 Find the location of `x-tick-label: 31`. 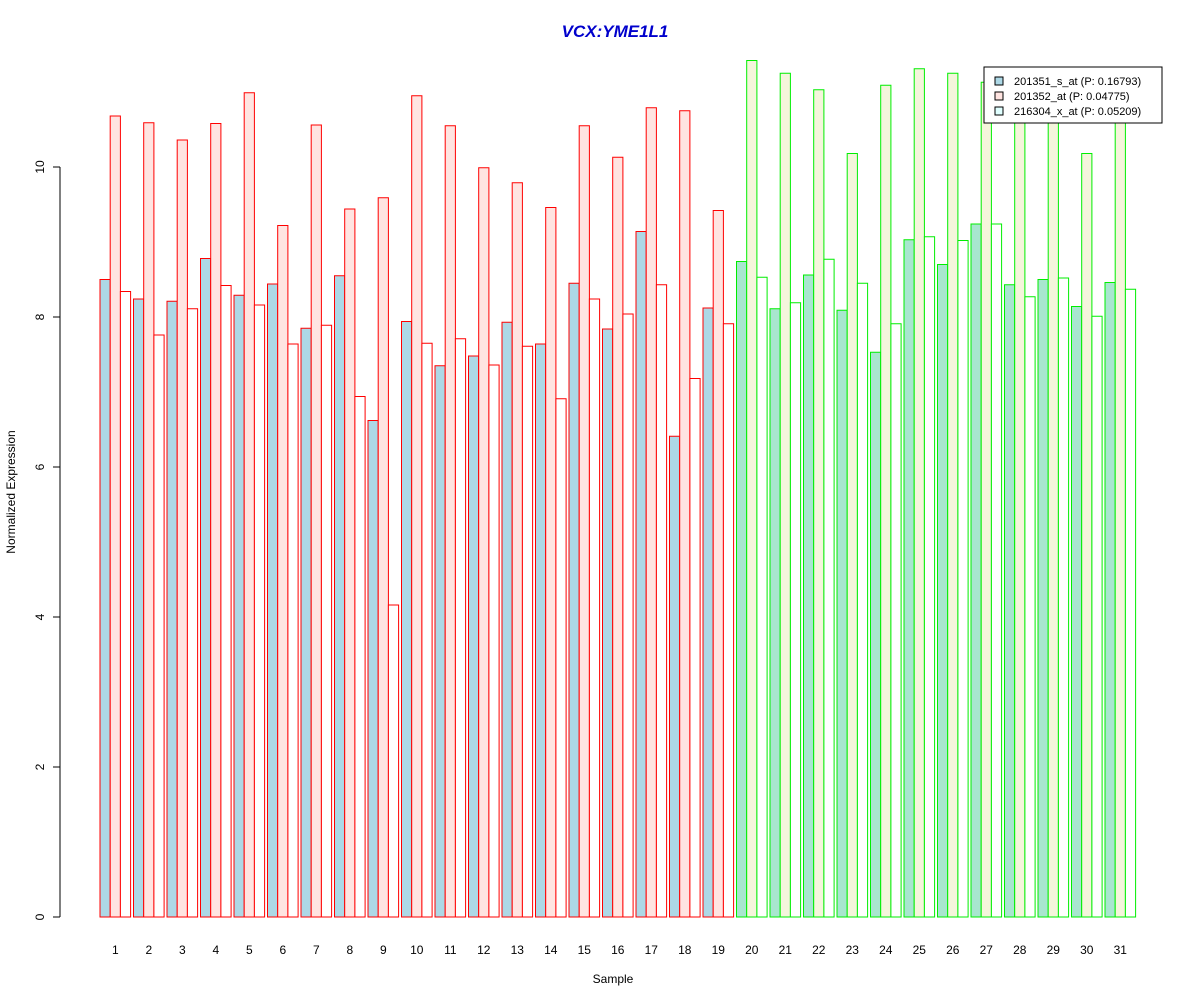

x-tick-label: 31 is located at coordinates (1121, 950).